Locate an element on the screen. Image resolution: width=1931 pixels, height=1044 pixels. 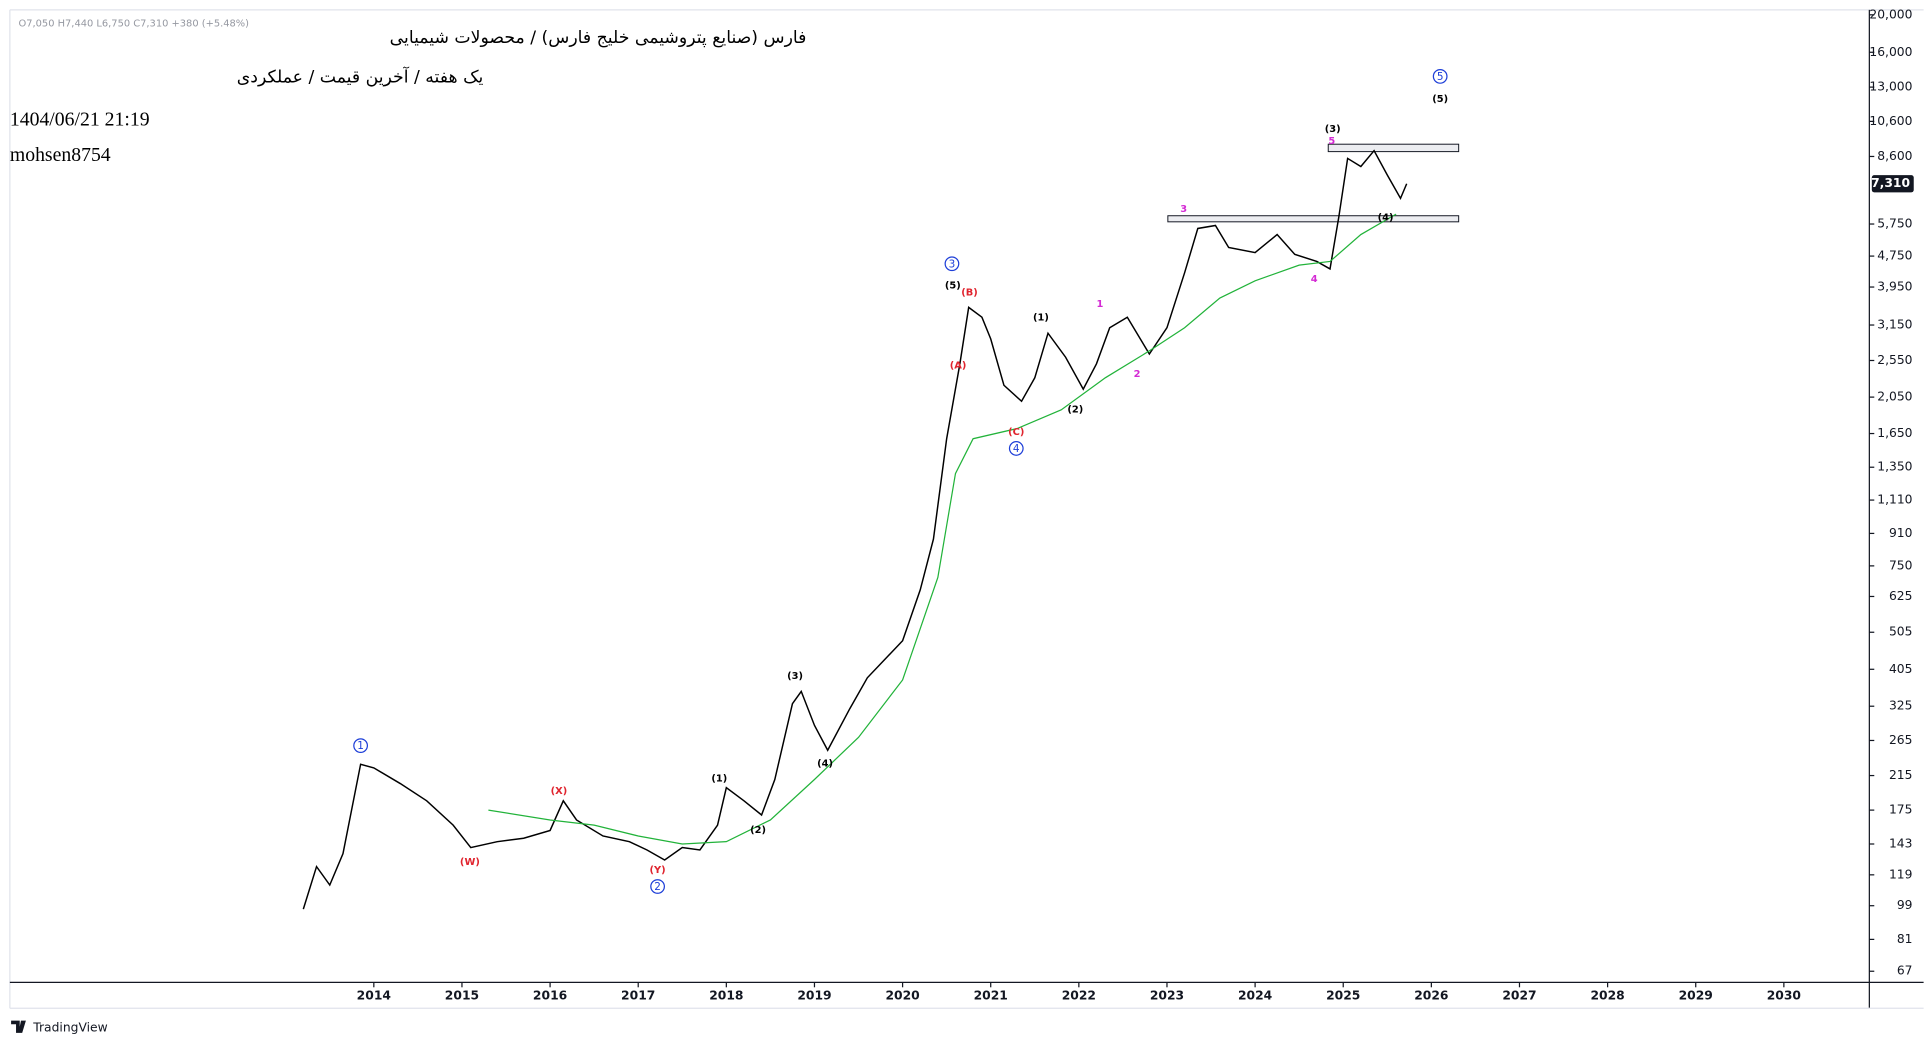
y-tick-label: 1,350 is located at coordinates (1894, 467).